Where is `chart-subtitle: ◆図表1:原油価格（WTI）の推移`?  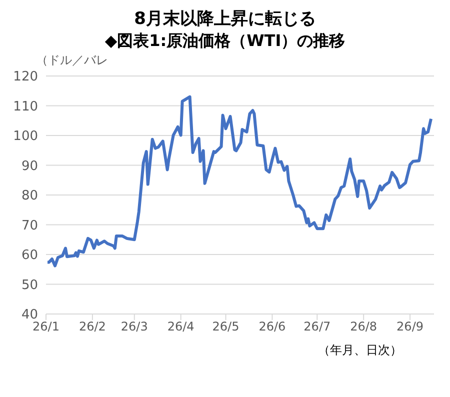 chart-subtitle: ◆図表1:原油価格（WTI）の推移 is located at coordinates (225, 41).